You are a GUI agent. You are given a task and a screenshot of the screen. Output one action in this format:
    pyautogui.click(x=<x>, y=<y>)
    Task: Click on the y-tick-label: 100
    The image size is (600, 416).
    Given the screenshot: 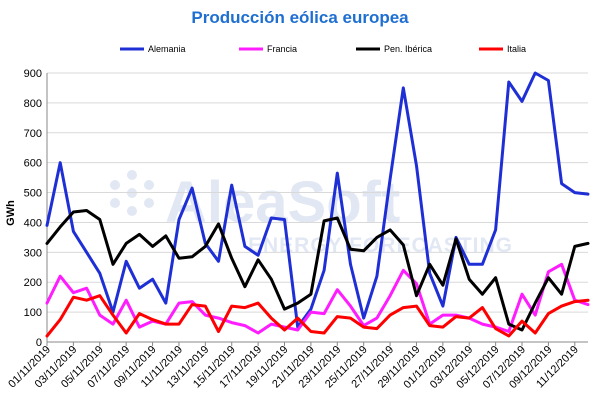 What is the action you would take?
    pyautogui.click(x=33, y=313)
    